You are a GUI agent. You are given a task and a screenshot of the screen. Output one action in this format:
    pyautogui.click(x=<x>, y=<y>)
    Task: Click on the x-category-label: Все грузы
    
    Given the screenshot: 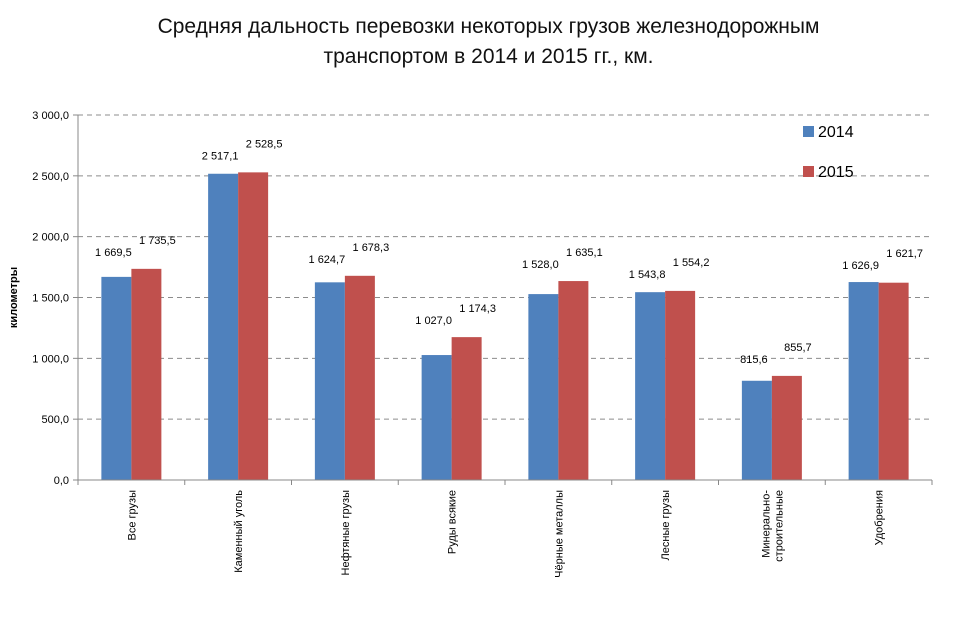 What is the action you would take?
    pyautogui.click(x=132, y=515)
    